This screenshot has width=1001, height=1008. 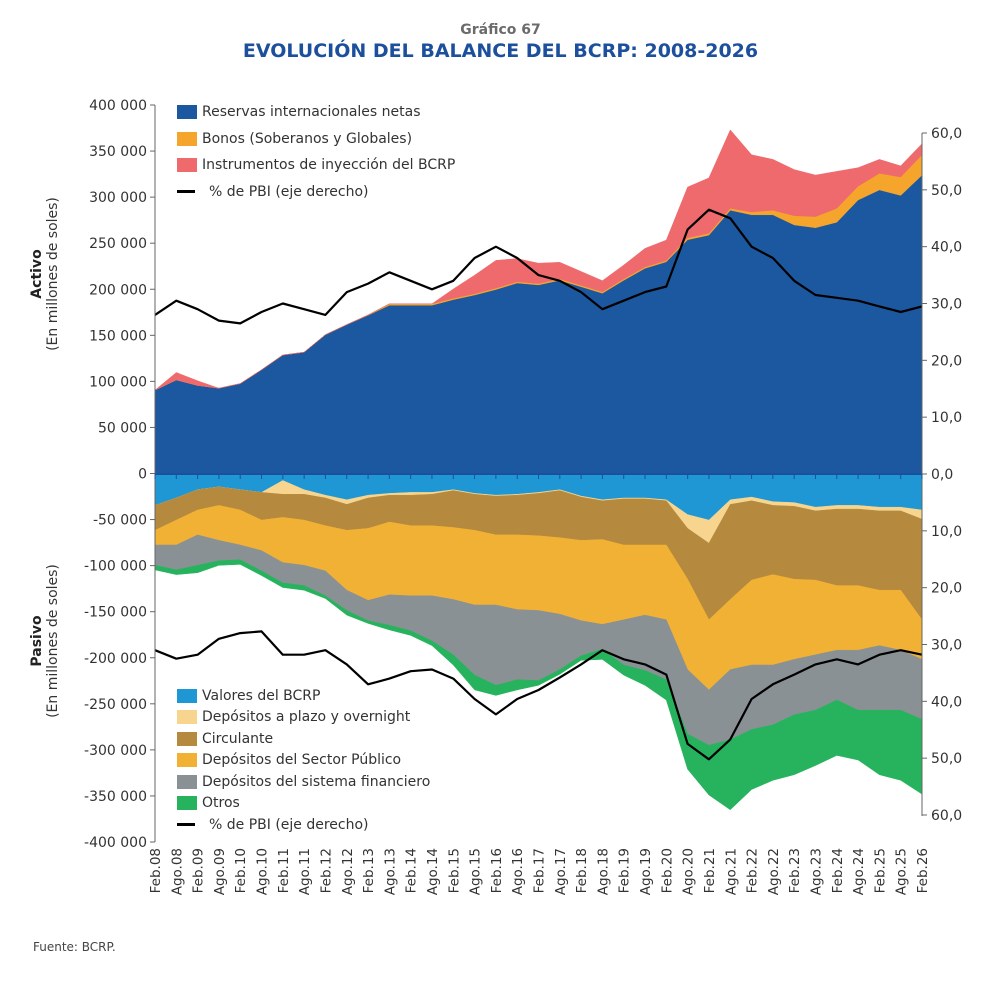 What do you see at coordinates (540, 870) in the screenshot?
I see `x-axis-tick-label: Feb.17` at bounding box center [540, 870].